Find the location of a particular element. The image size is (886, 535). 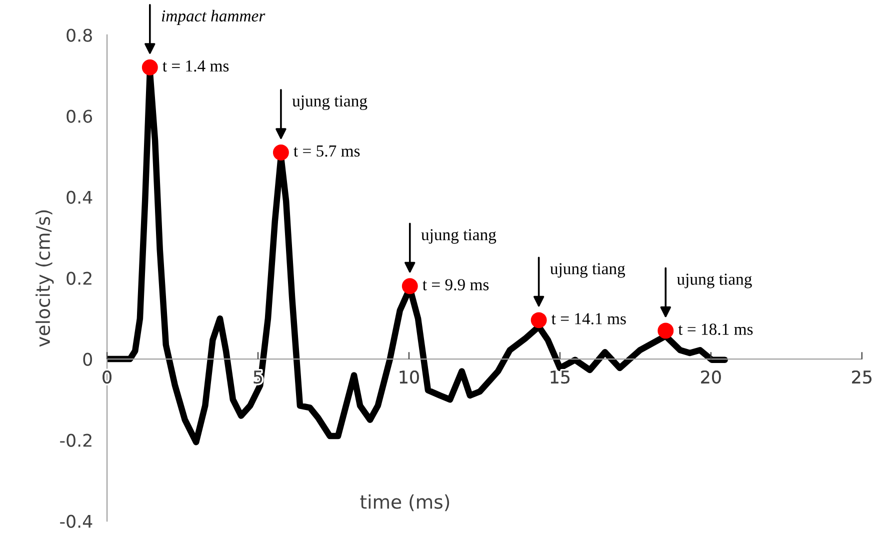

annotation: t = 14.1 ms is located at coordinates (588, 318).